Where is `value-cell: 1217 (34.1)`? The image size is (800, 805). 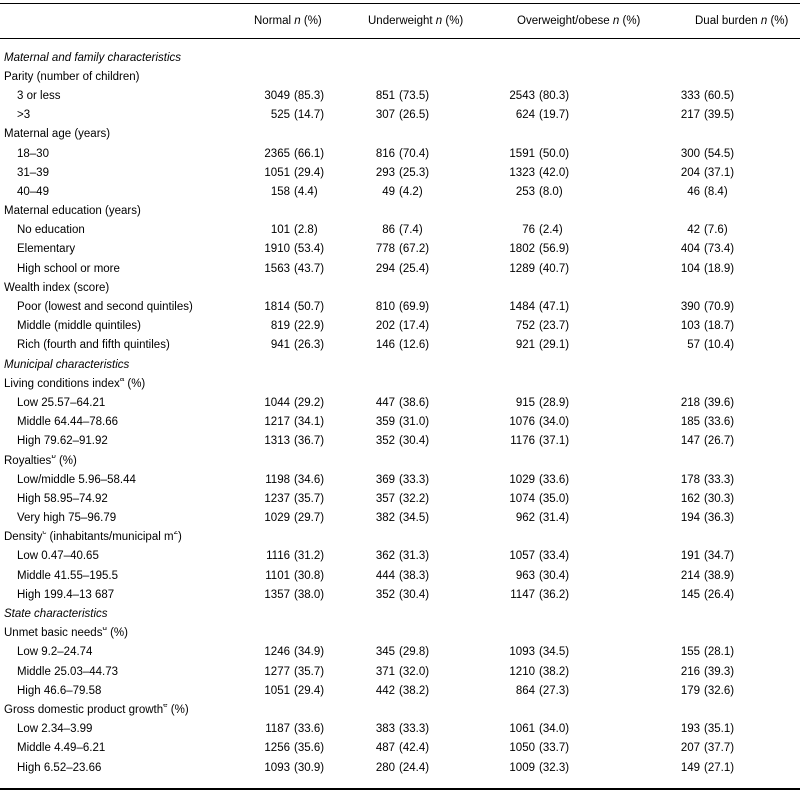
value-cell: 1217 (34.1) is located at coordinates (292, 422).